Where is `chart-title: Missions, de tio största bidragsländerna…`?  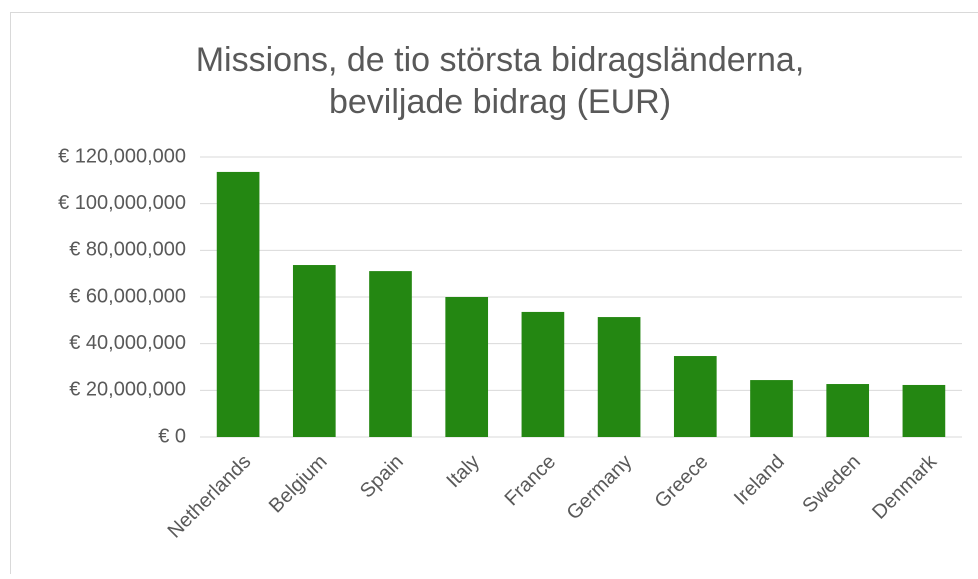
chart-title: Missions, de tio största bidragsländerna… is located at coordinates (500, 60).